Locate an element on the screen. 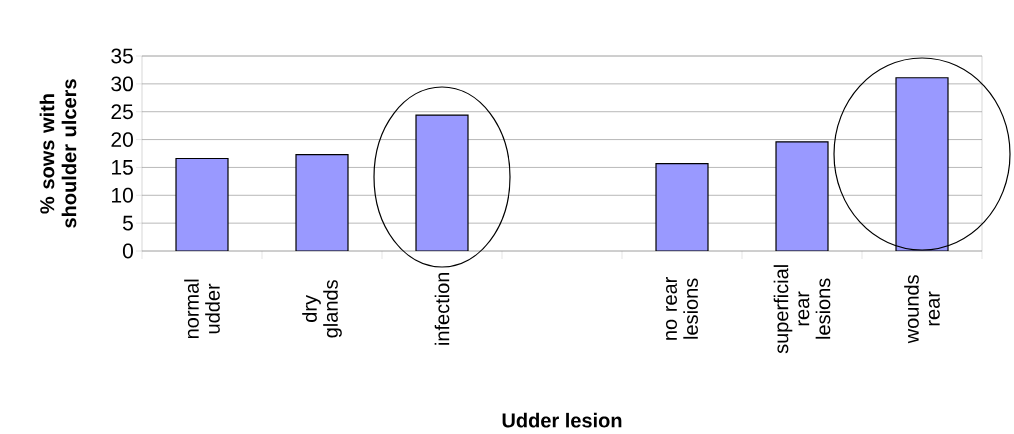 The image size is (1014, 434). y-tick-label: 5 is located at coordinates (127, 223).